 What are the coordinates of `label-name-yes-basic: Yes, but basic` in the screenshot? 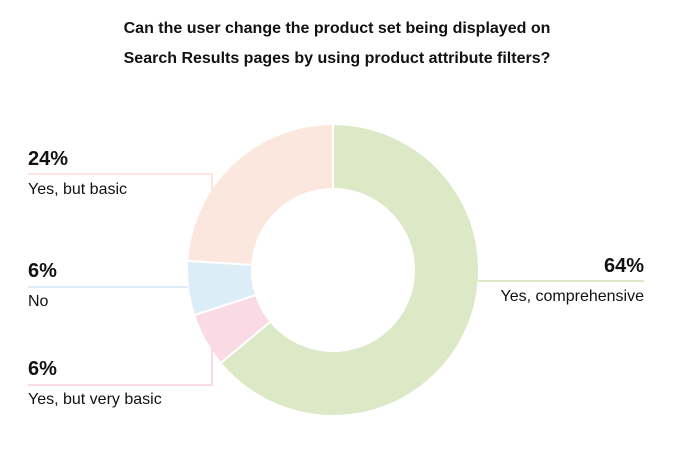 It's located at (77, 189).